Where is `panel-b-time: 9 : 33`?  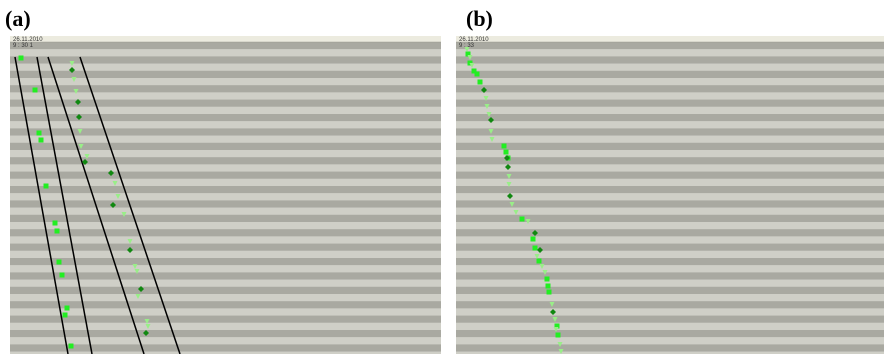
panel-b-time: 9 : 33 is located at coordinates (467, 46).